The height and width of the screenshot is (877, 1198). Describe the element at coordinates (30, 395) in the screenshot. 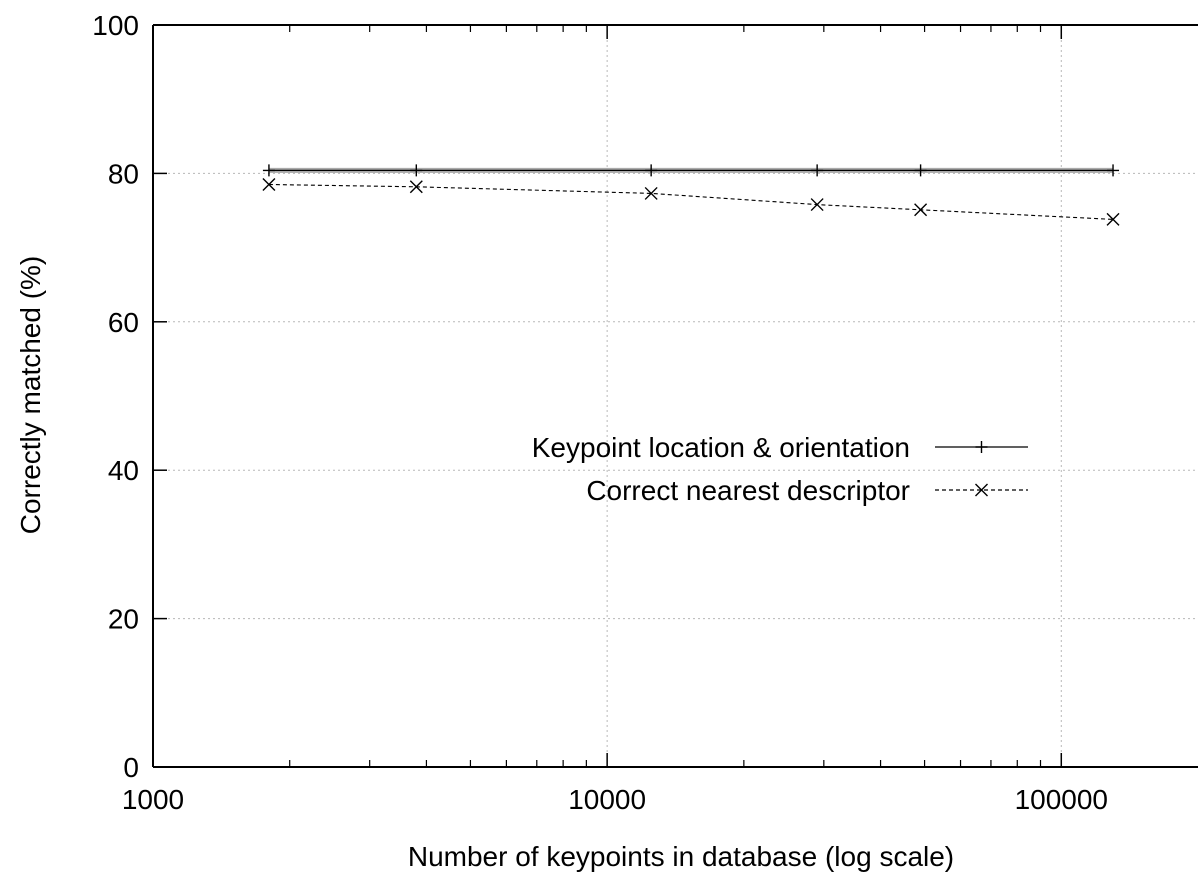

I see `y-axis-label: Correctly matched (%)` at that location.